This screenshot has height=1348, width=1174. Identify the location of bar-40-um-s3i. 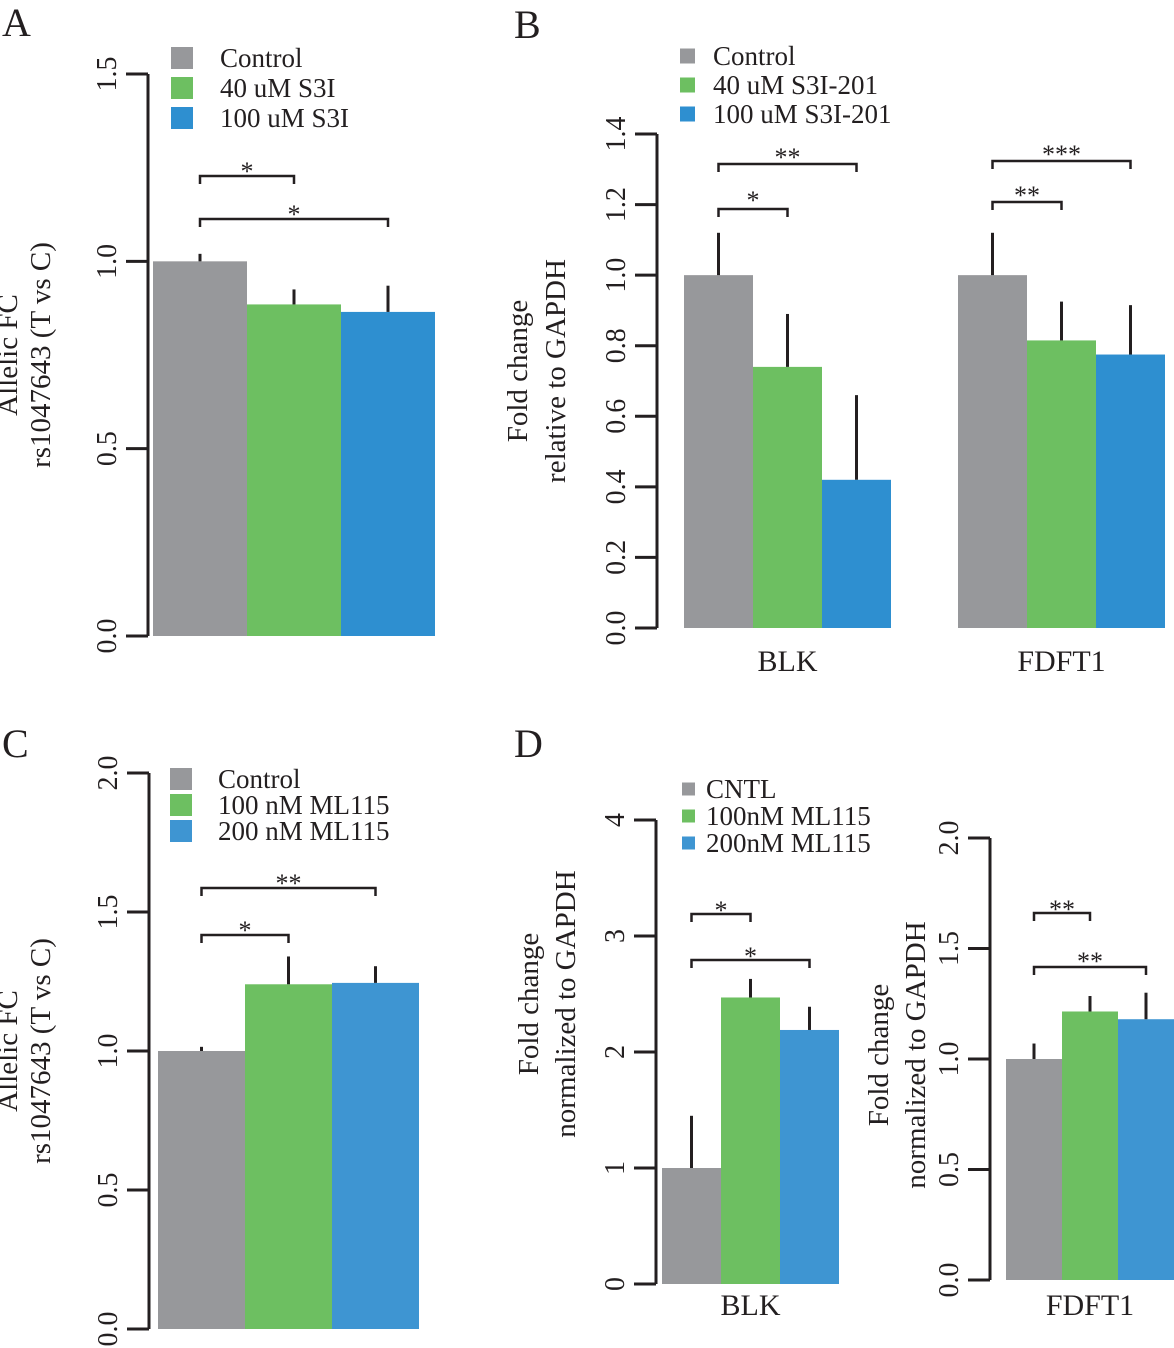
(294, 470).